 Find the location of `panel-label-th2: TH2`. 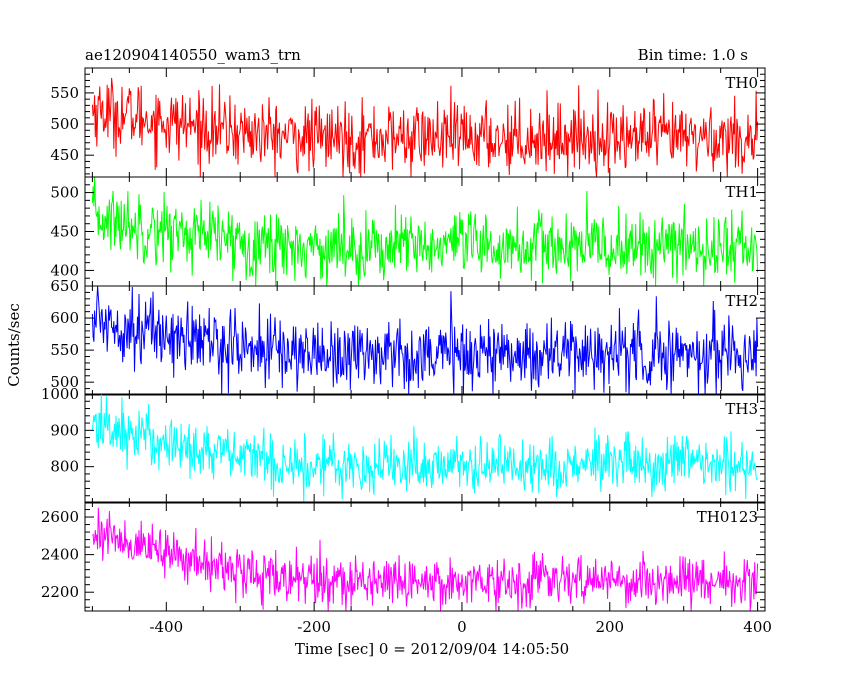

panel-label-th2: TH2 is located at coordinates (741, 301).